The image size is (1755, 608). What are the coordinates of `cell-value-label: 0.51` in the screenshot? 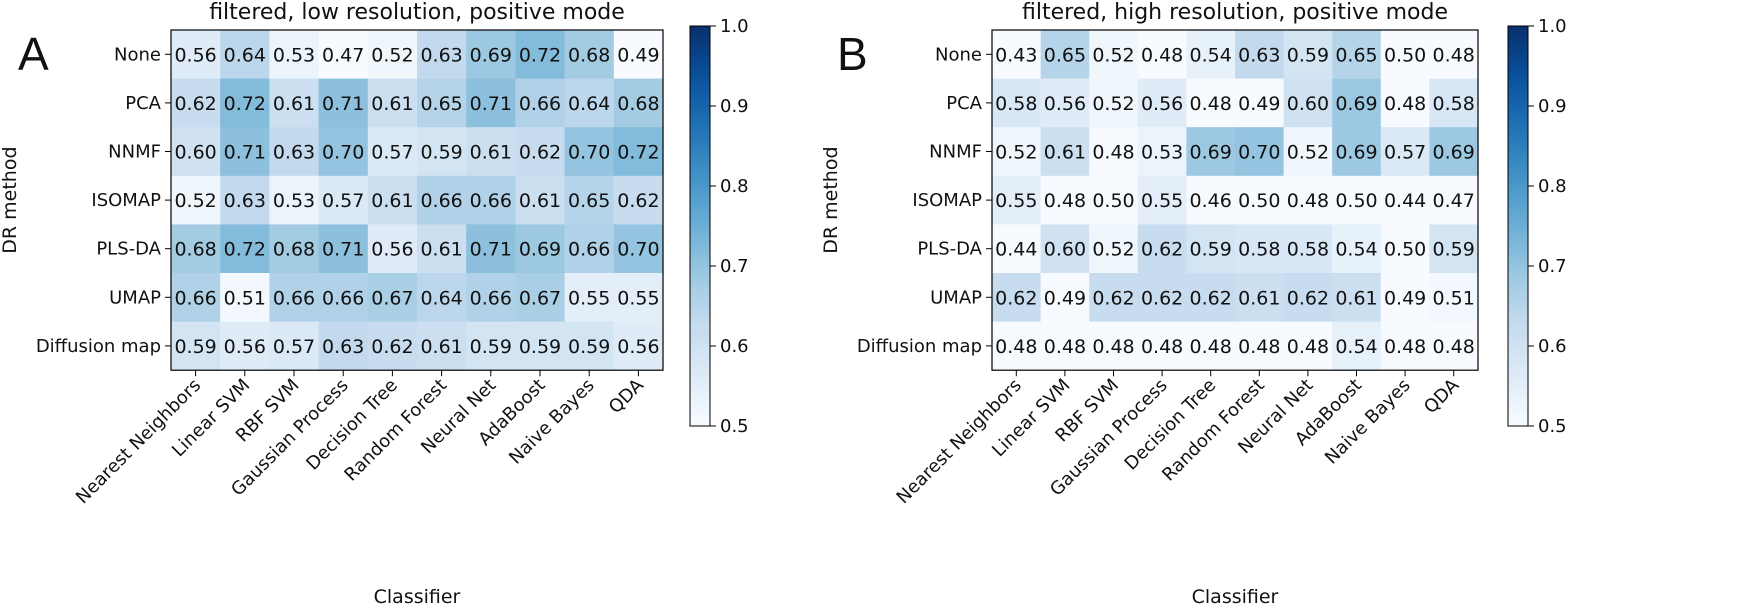 It's located at (1454, 298).